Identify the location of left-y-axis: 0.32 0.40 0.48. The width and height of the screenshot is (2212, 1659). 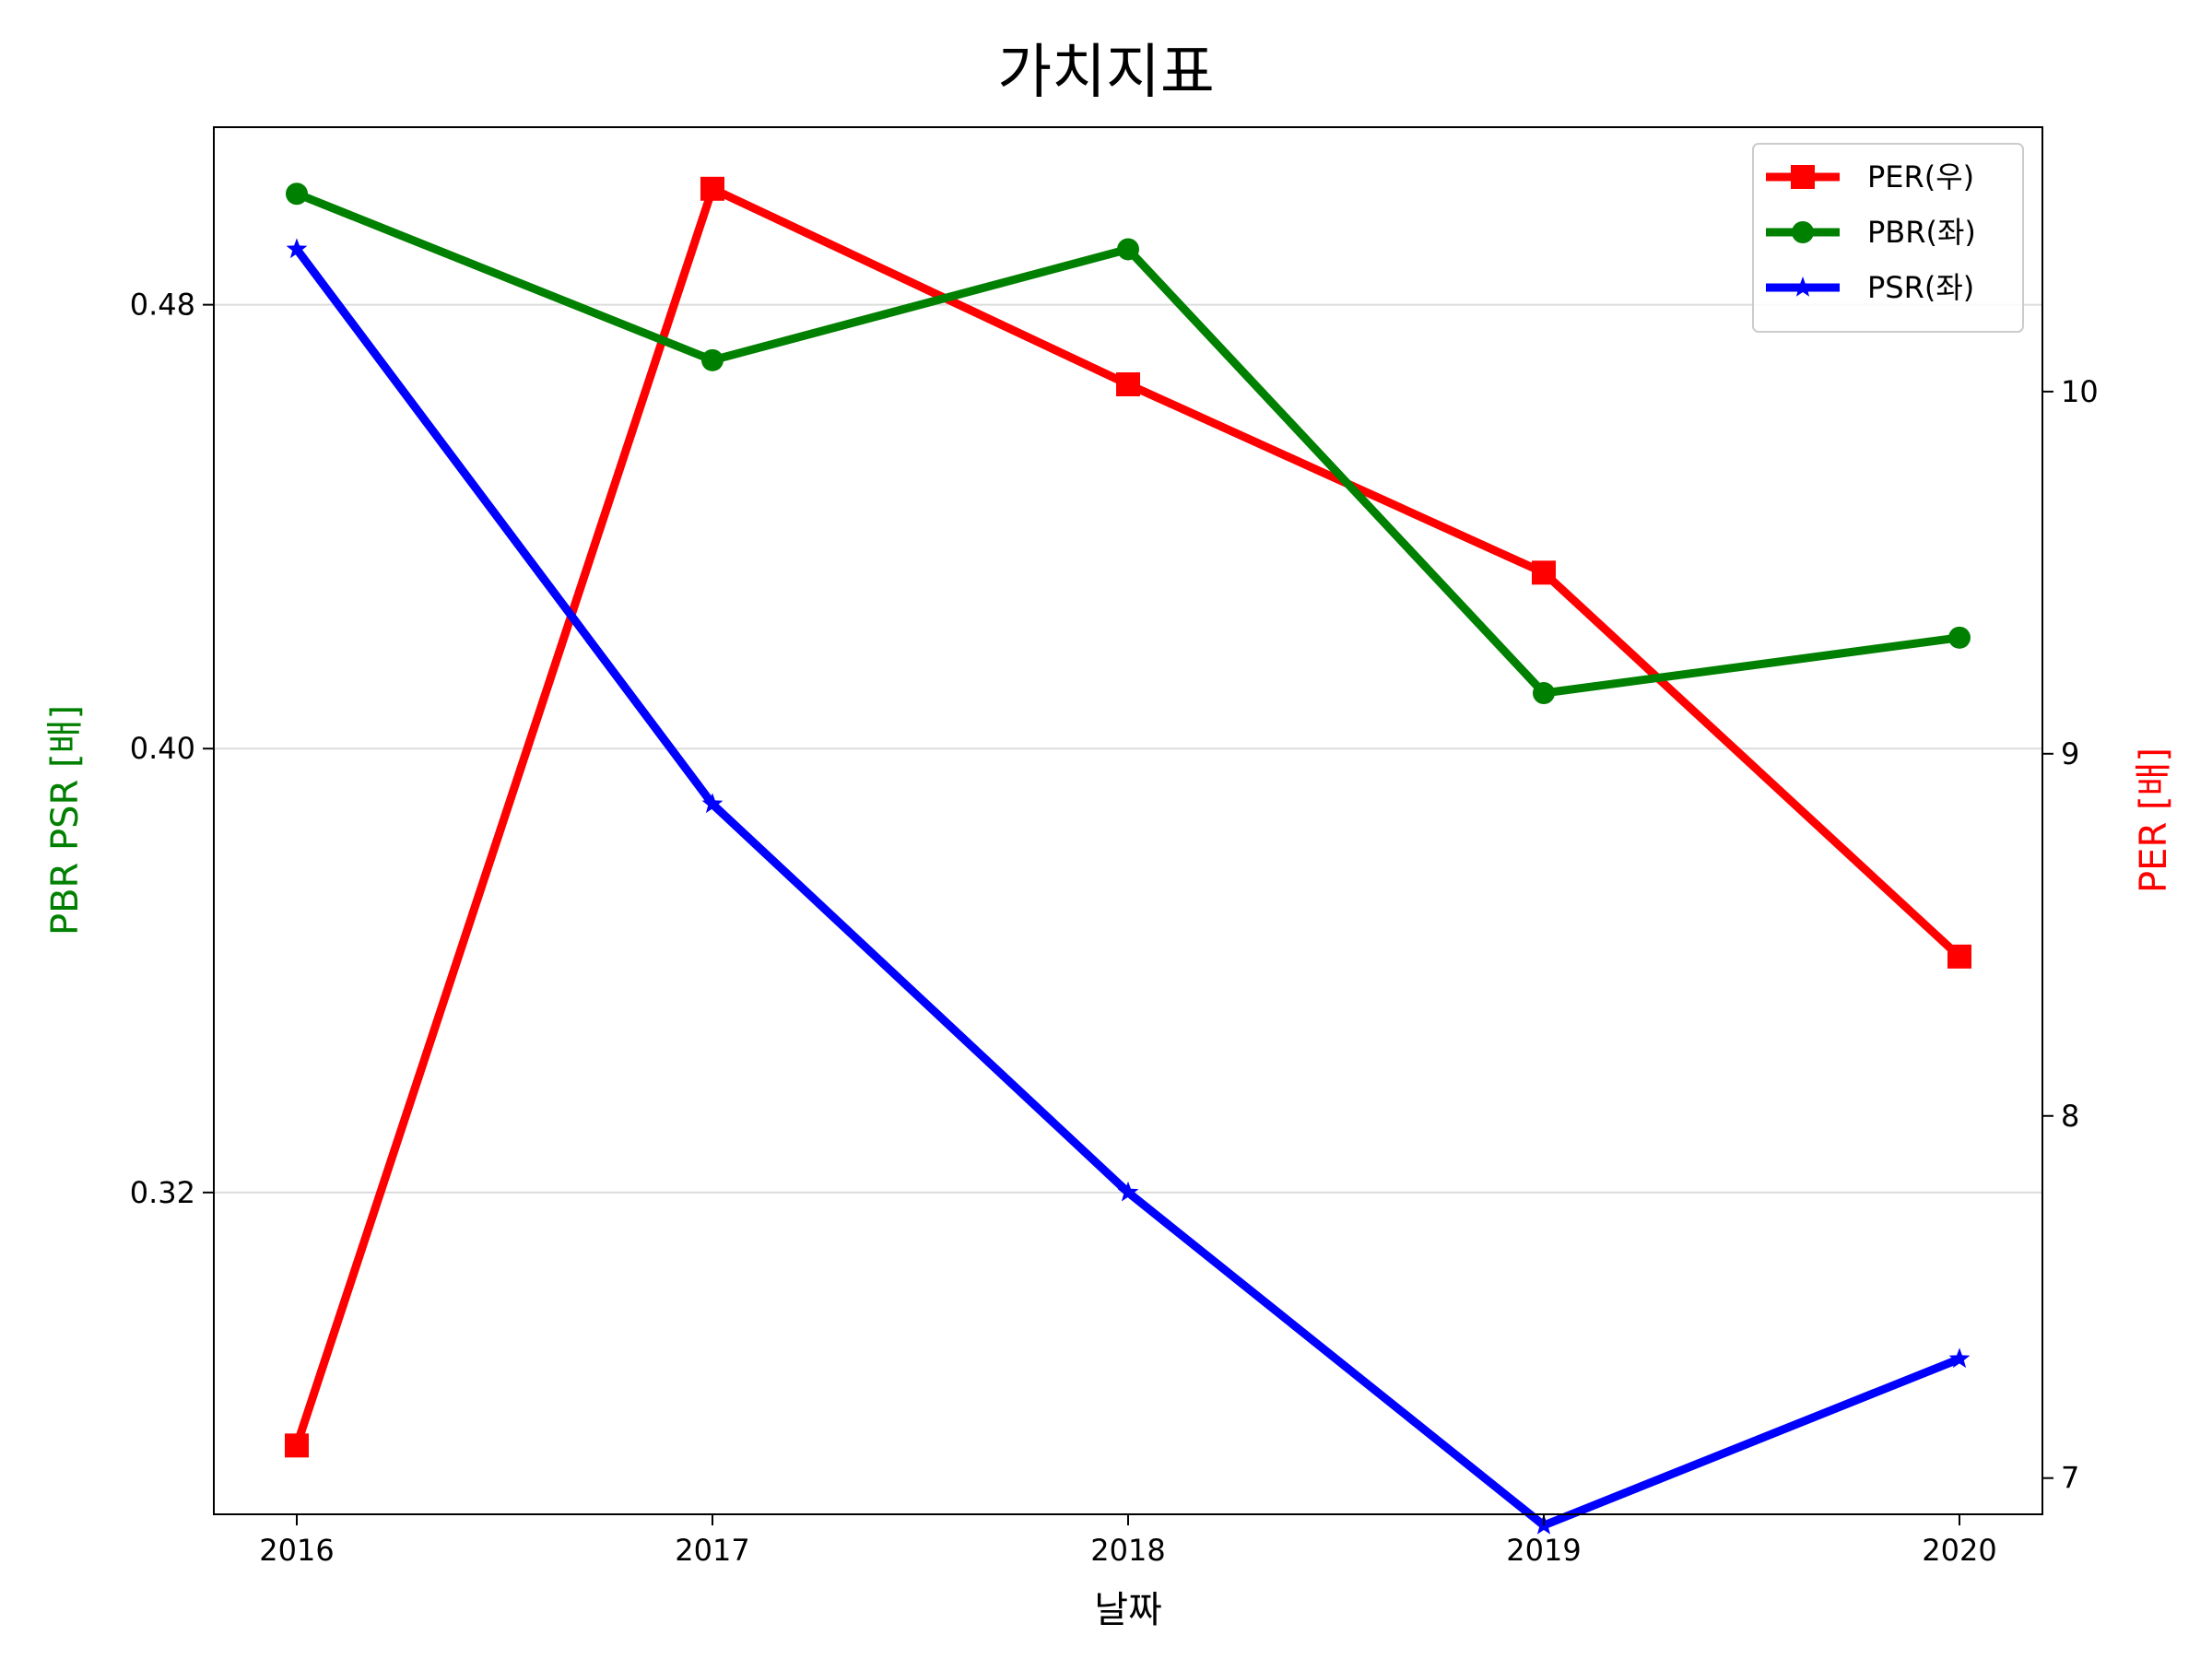
(172, 749).